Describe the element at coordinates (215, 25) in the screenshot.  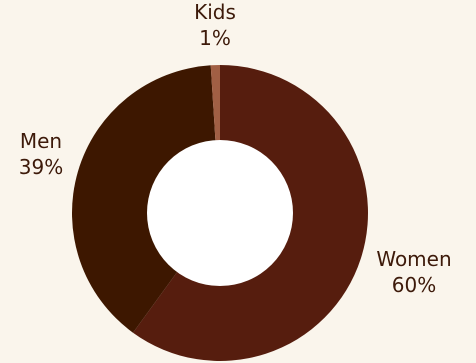
I see `slice-label-kids: Kids 1%` at that location.